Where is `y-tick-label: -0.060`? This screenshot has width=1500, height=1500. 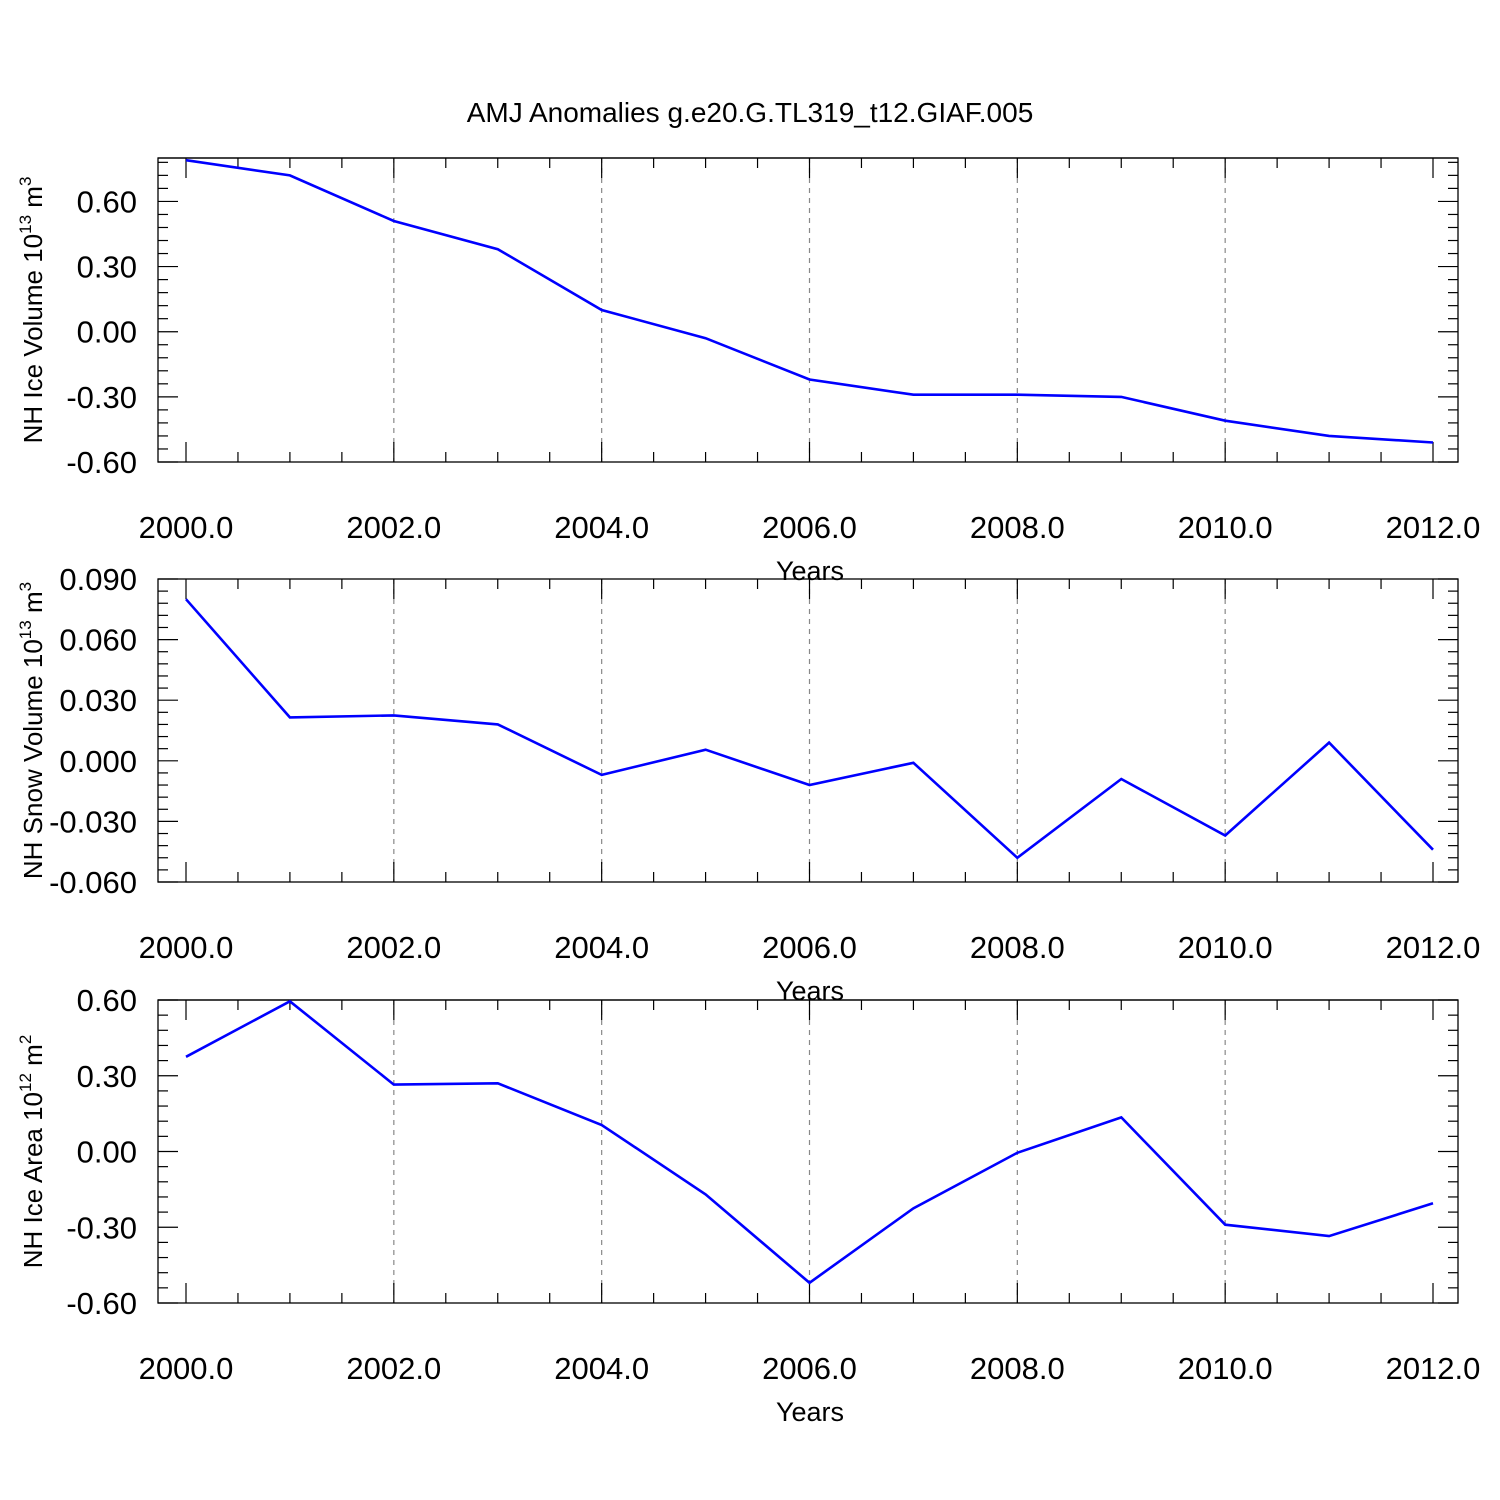
y-tick-label: -0.060 is located at coordinates (93, 882).